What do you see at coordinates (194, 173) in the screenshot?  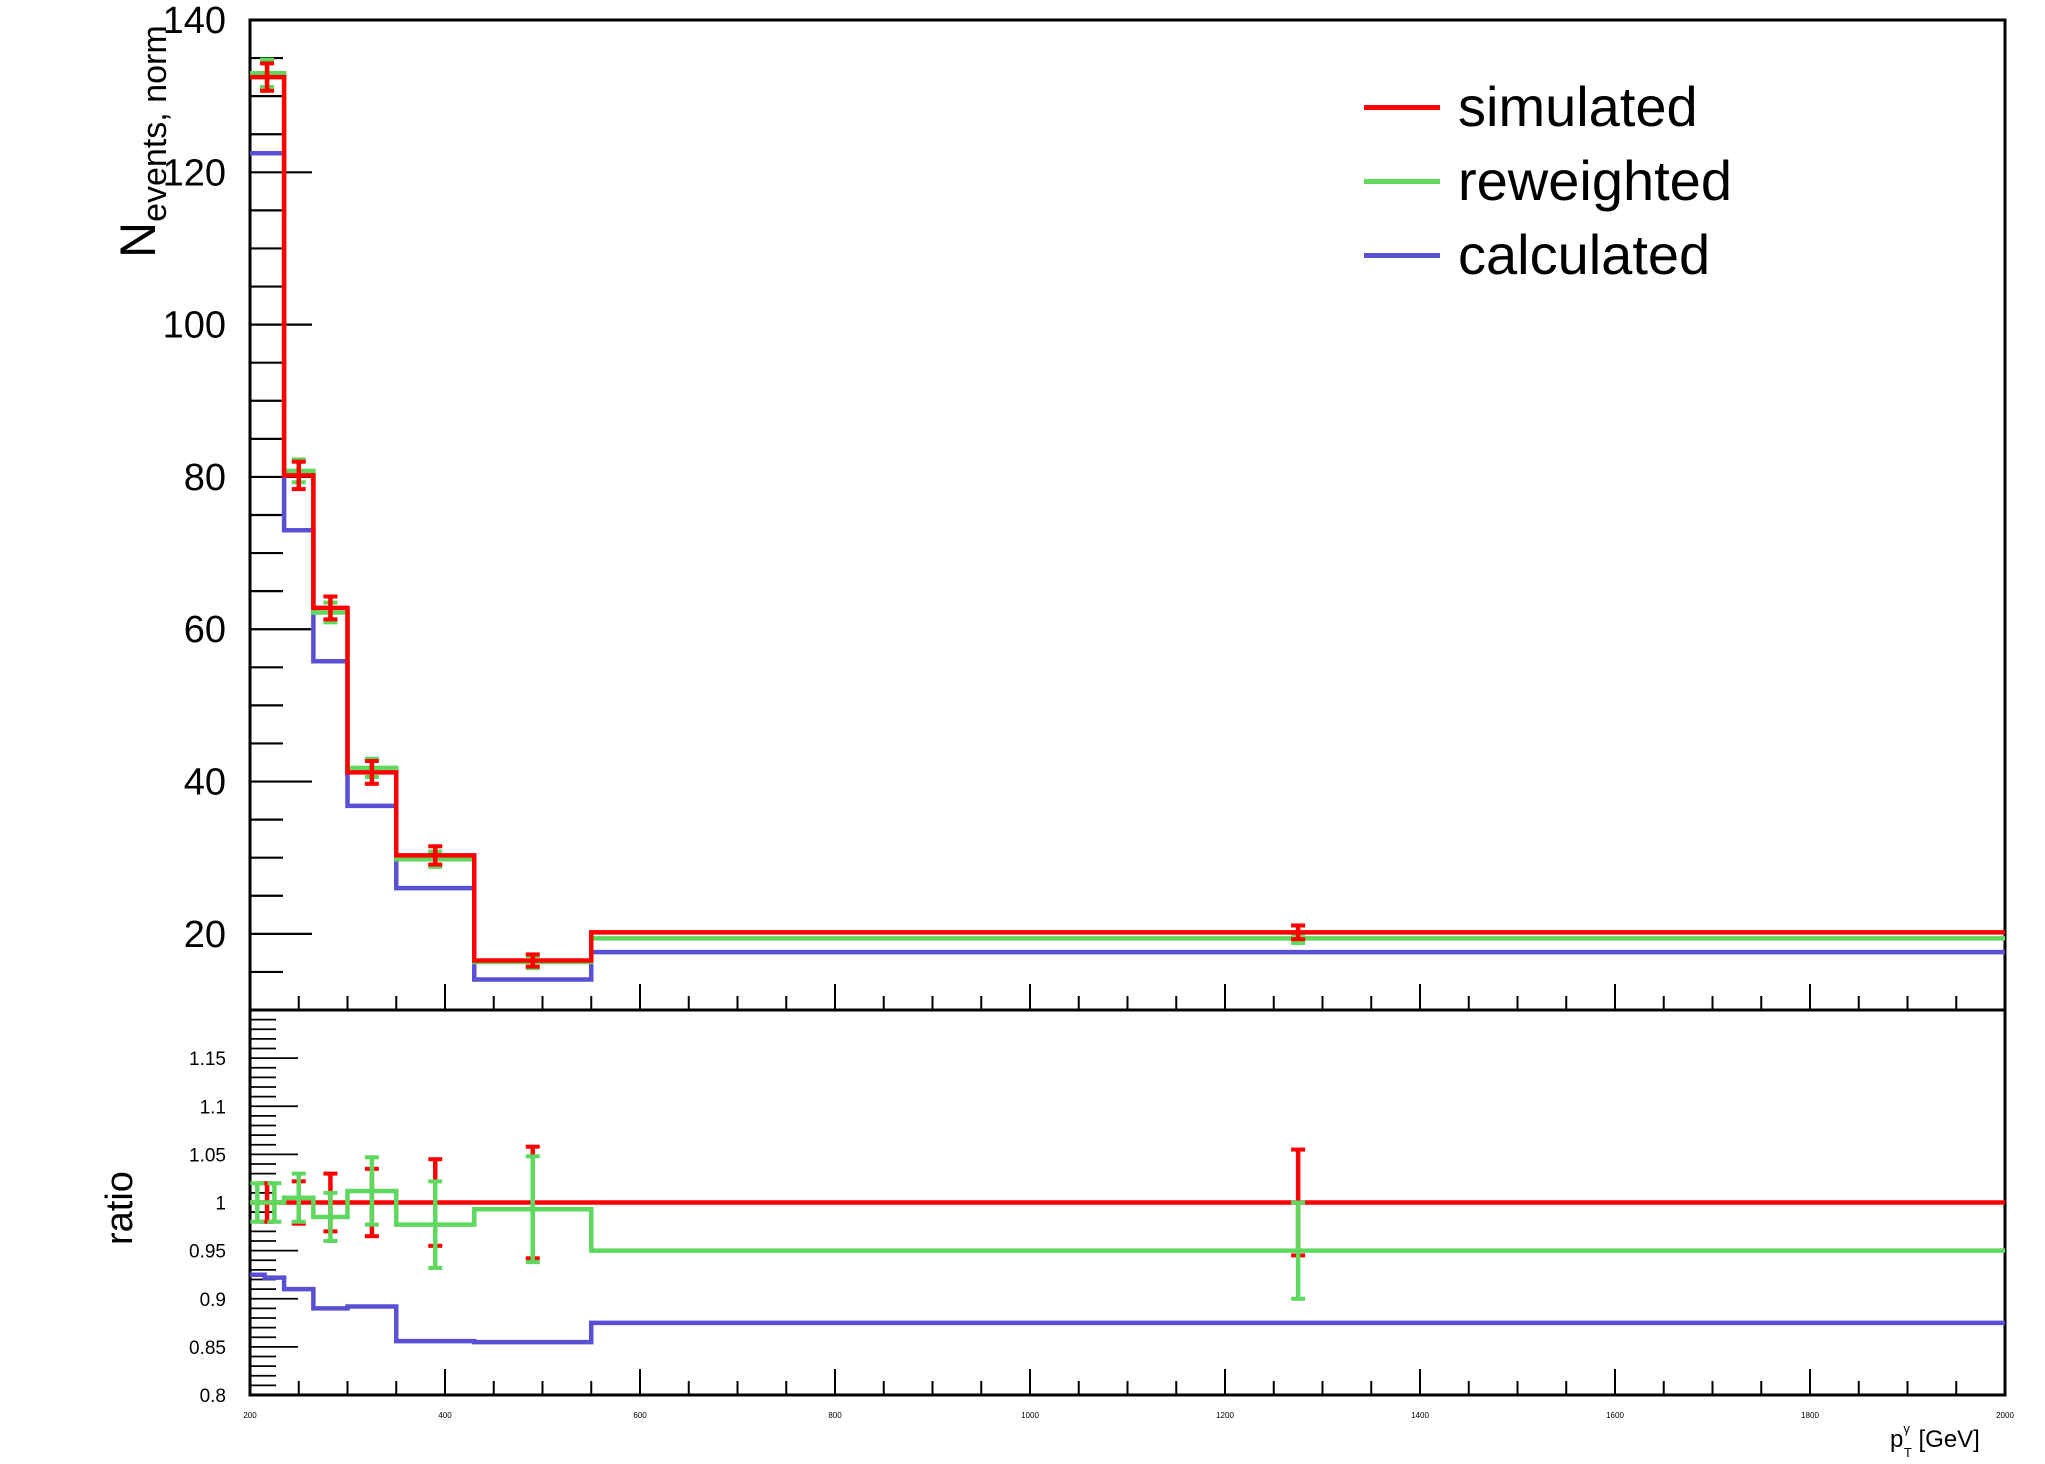 I see `main-y-tick-label: 120` at bounding box center [194, 173].